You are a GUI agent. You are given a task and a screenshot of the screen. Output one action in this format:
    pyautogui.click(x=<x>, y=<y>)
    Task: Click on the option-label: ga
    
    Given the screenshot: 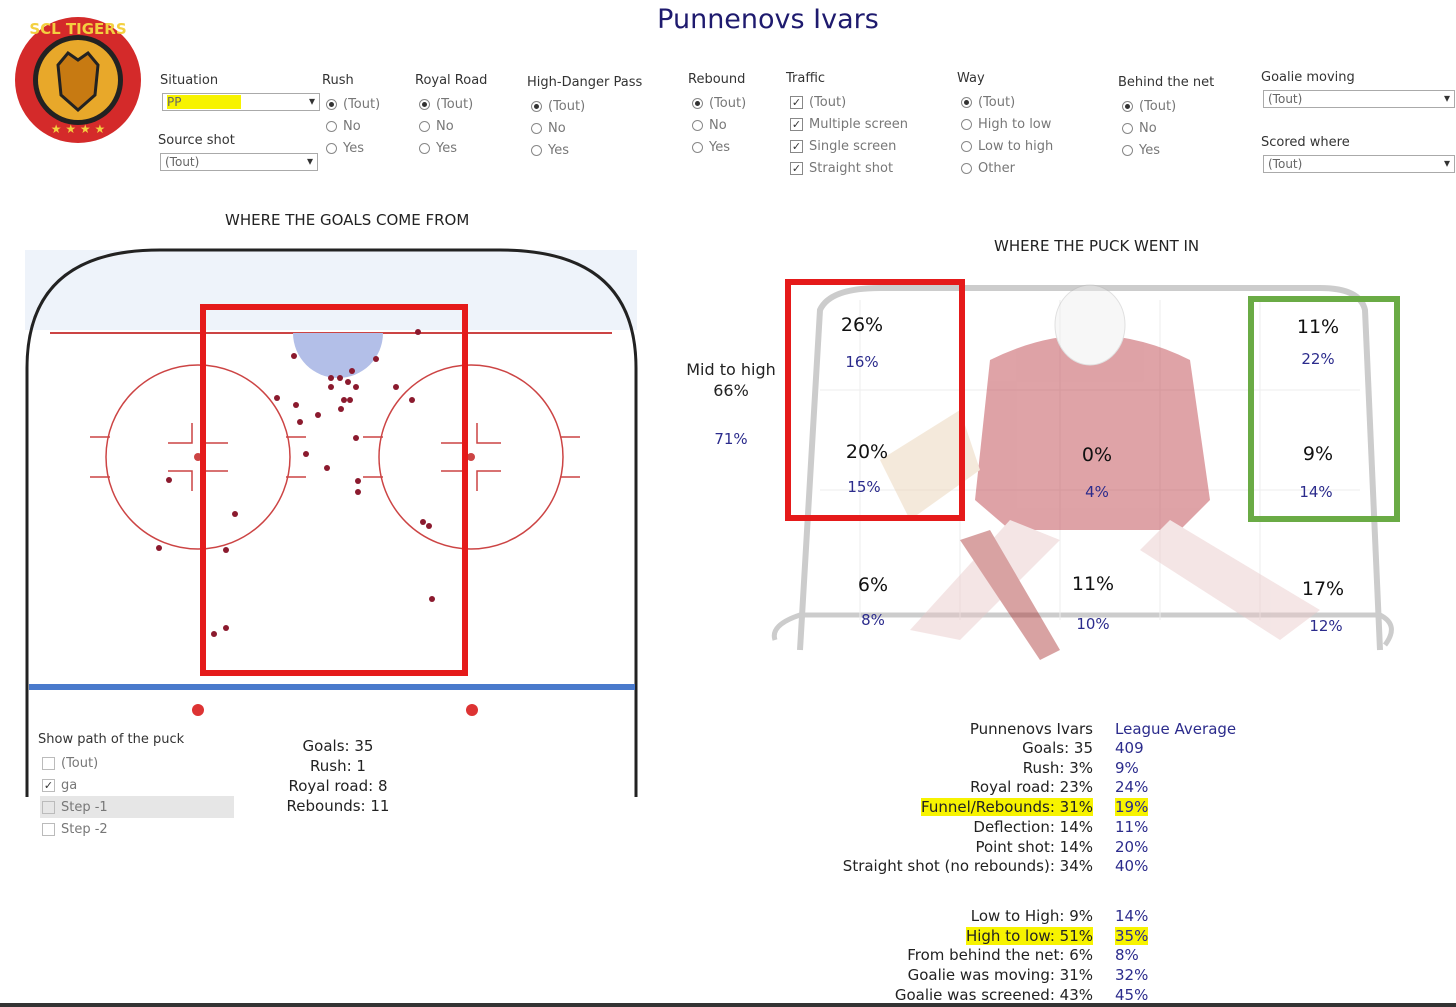 What is the action you would take?
    pyautogui.click(x=69, y=785)
    